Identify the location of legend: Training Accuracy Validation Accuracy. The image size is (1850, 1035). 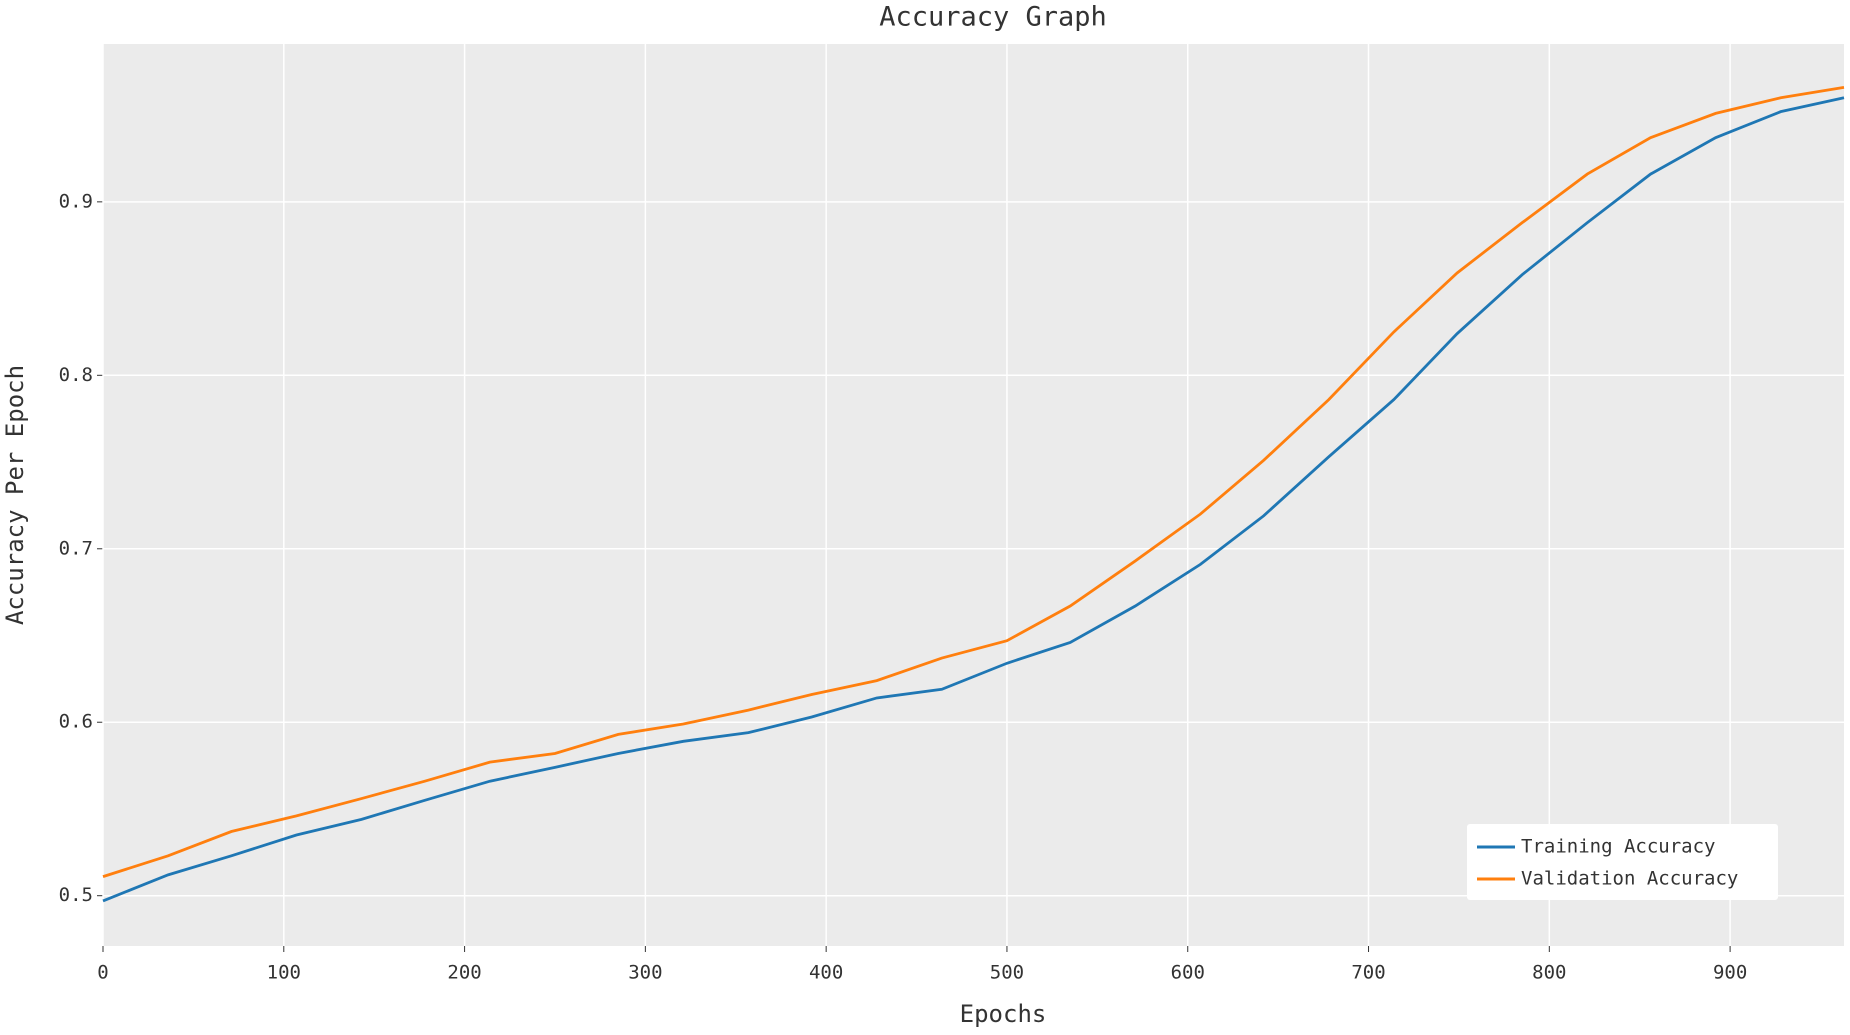
(1622, 862).